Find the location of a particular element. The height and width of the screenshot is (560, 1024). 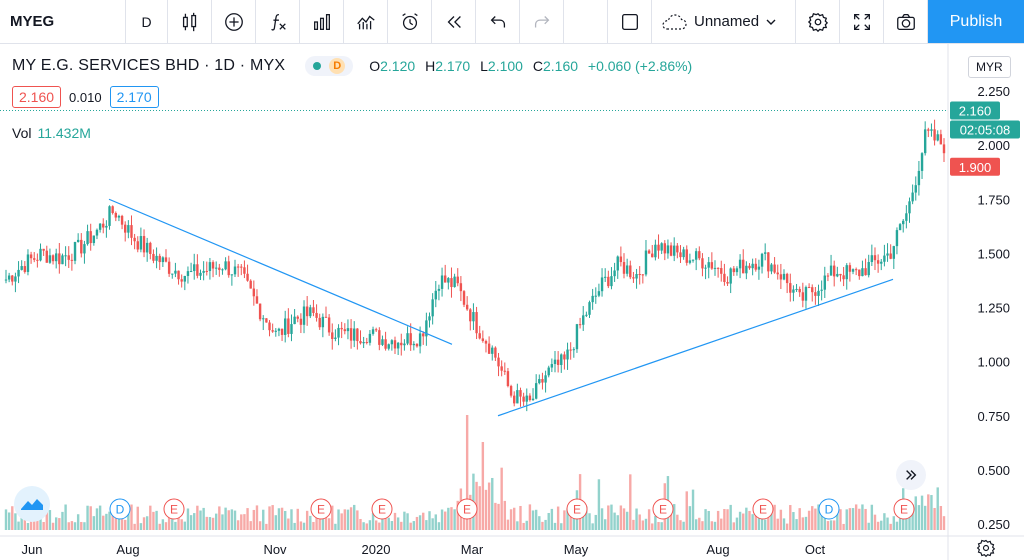

replay-button is located at coordinates (454, 21).